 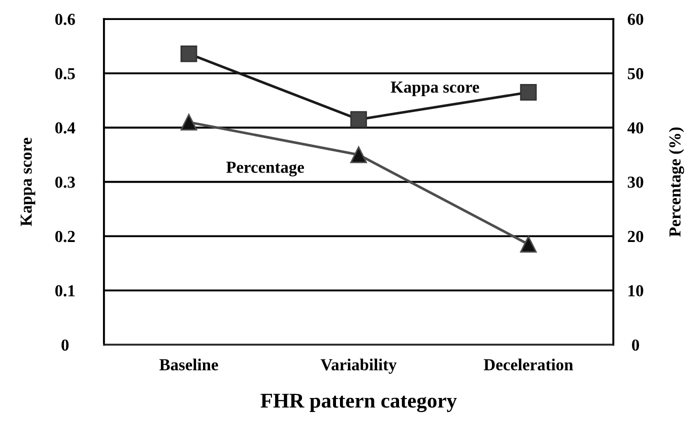 What do you see at coordinates (65, 182) in the screenshot?
I see `y-tick-label: 0.3` at bounding box center [65, 182].